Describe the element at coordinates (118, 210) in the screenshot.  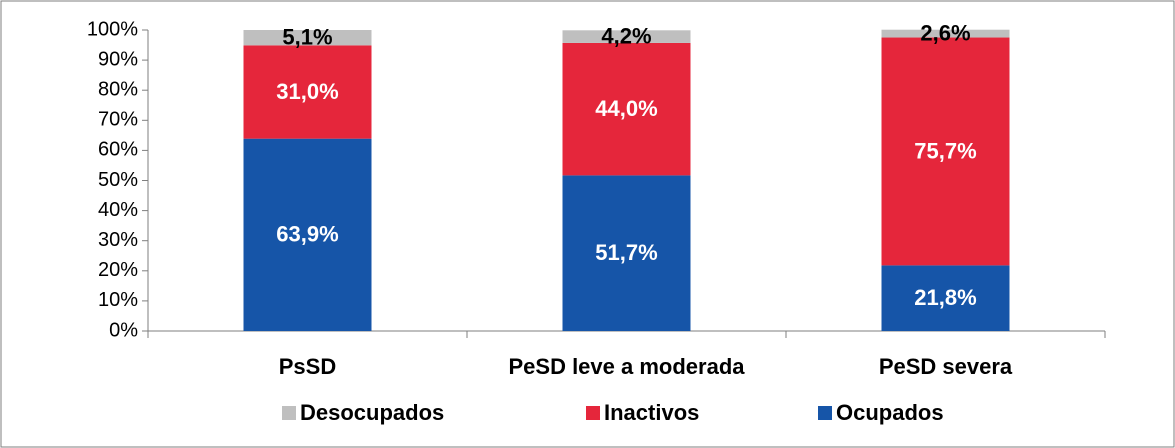
I see `y-tick-label: 40%` at that location.